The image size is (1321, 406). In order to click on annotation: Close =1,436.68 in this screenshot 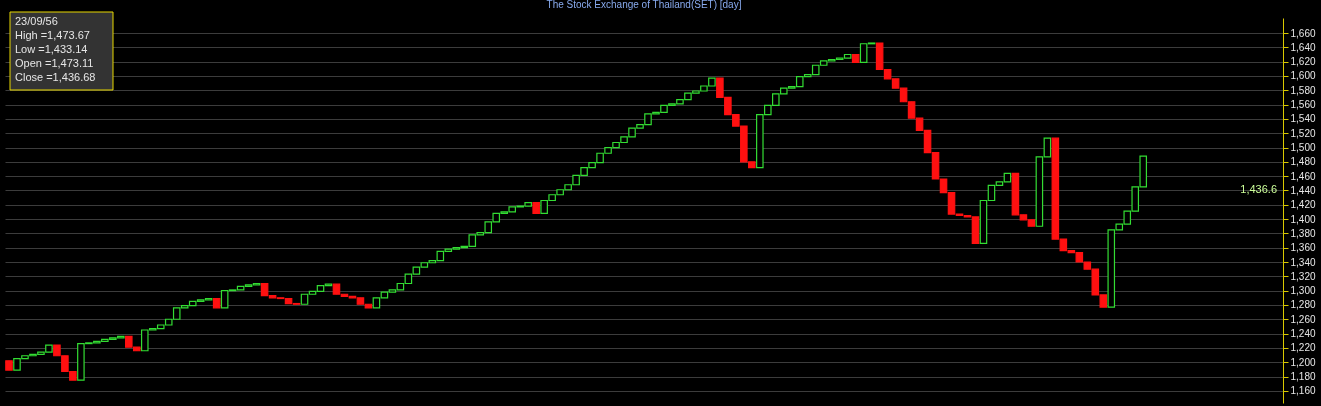, I will do `click(55, 77)`.